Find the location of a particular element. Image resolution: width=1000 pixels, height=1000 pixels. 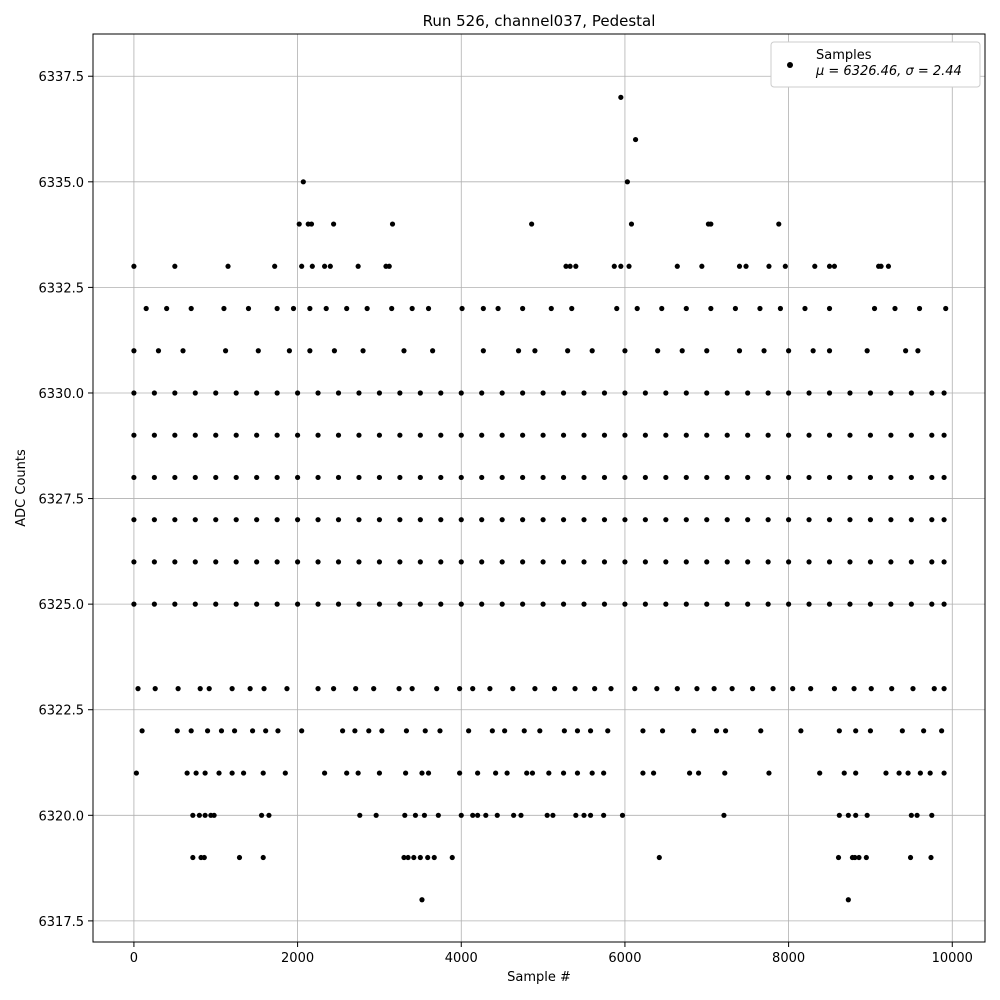

legend-box is located at coordinates (875, 64).